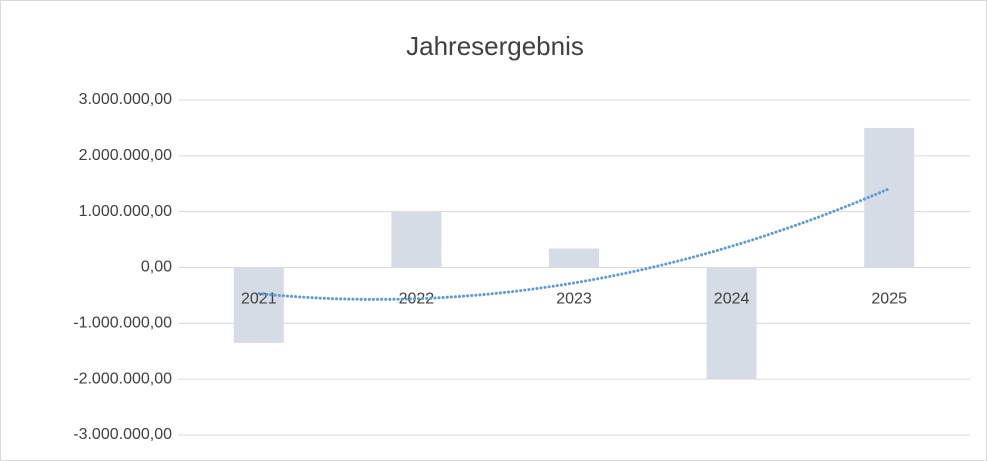 This screenshot has width=987, height=461. I want to click on x-tick-label: 2025, so click(889, 299).